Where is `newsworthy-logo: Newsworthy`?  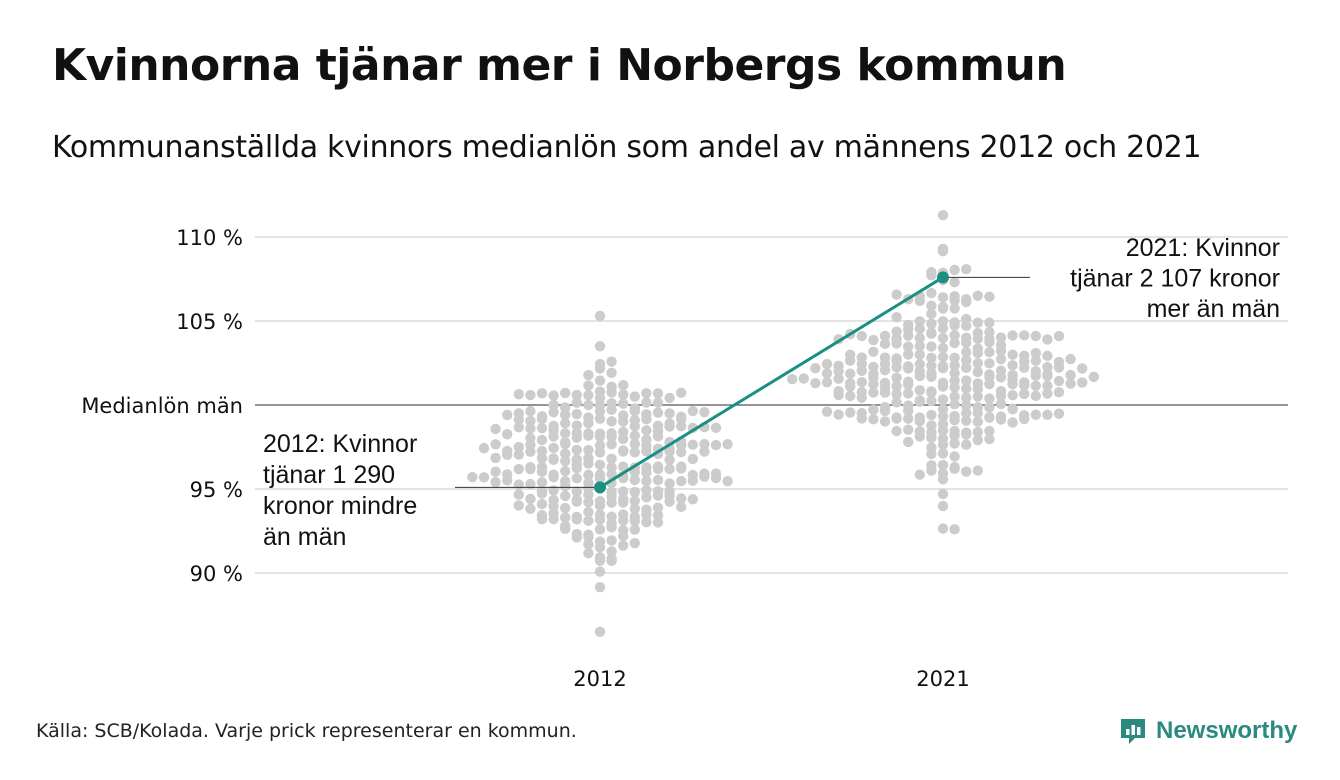
newsworthy-logo: Newsworthy is located at coordinates (1207, 731).